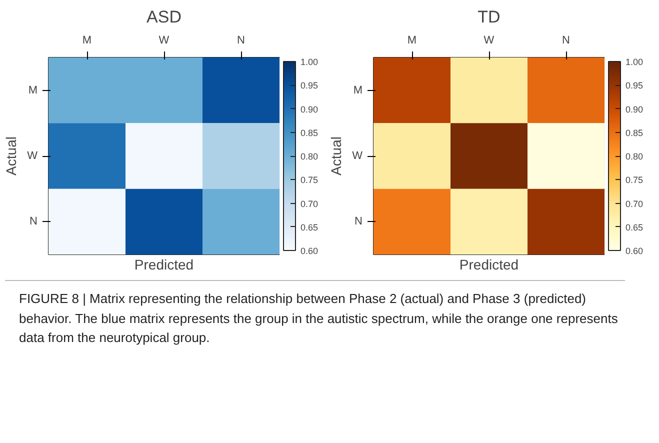  Describe the element at coordinates (489, 17) in the screenshot. I see `chart-title: TD` at that location.